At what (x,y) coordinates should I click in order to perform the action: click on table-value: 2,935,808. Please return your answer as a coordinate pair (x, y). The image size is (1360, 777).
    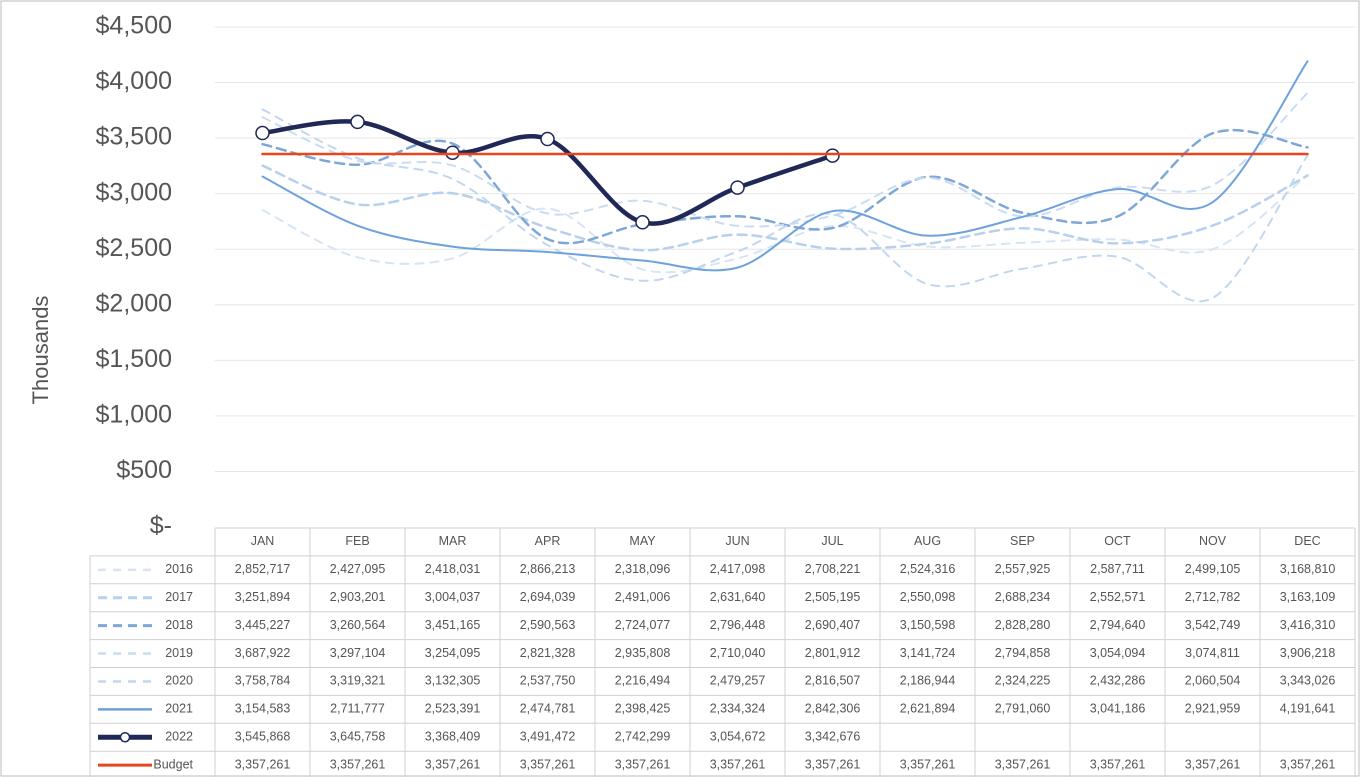
    Looking at the image, I should click on (643, 653).